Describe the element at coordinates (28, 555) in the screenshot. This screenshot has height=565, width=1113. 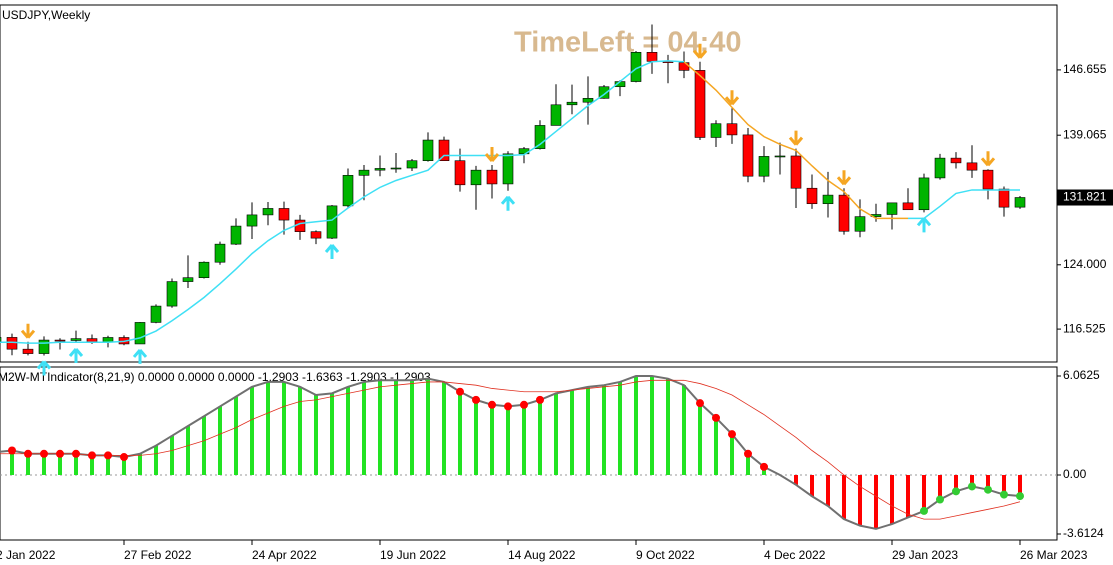
I see `x-tick-label: 2 Jan 2022` at that location.